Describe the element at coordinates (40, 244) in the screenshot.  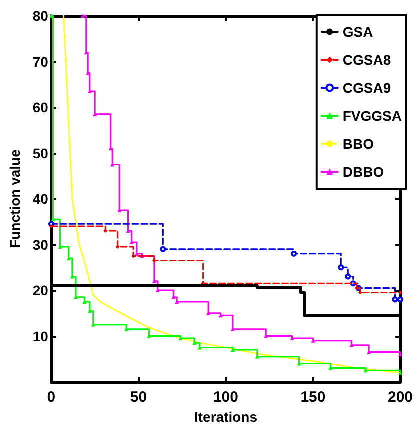
I see `y-tick-label: 30` at that location.